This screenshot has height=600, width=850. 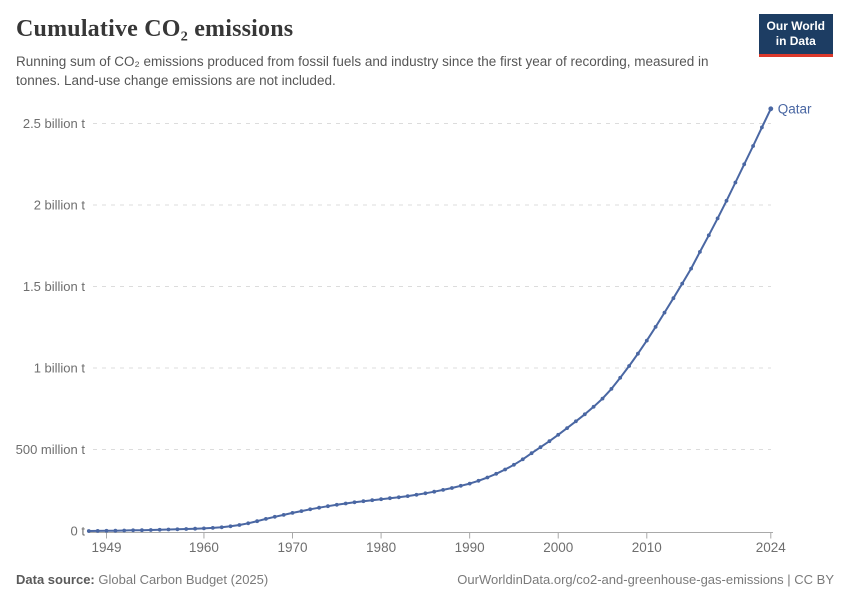 I want to click on series-label: Qatar, so click(x=795, y=108).